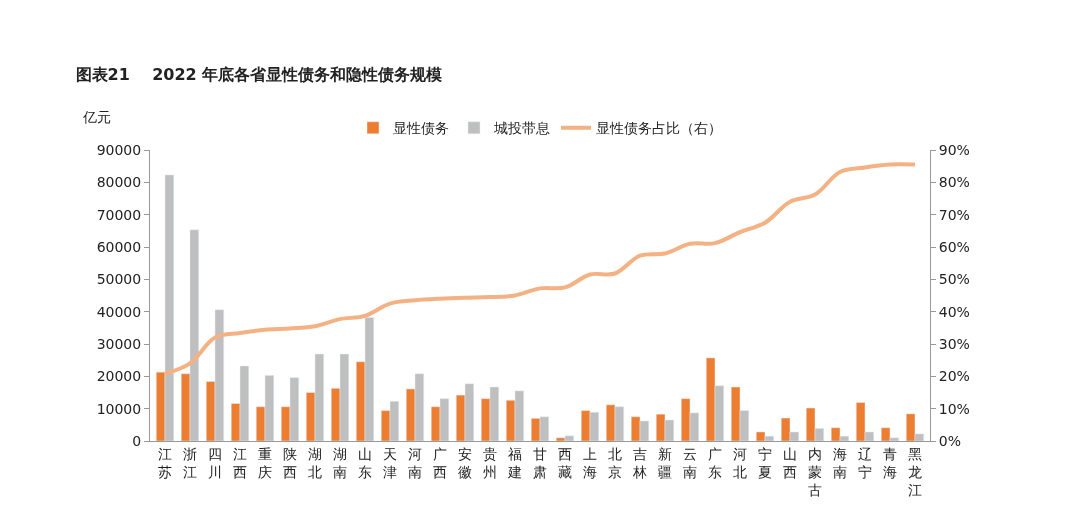  What do you see at coordinates (315, 462) in the screenshot?
I see `x-tick-label: 湖北` at bounding box center [315, 462].